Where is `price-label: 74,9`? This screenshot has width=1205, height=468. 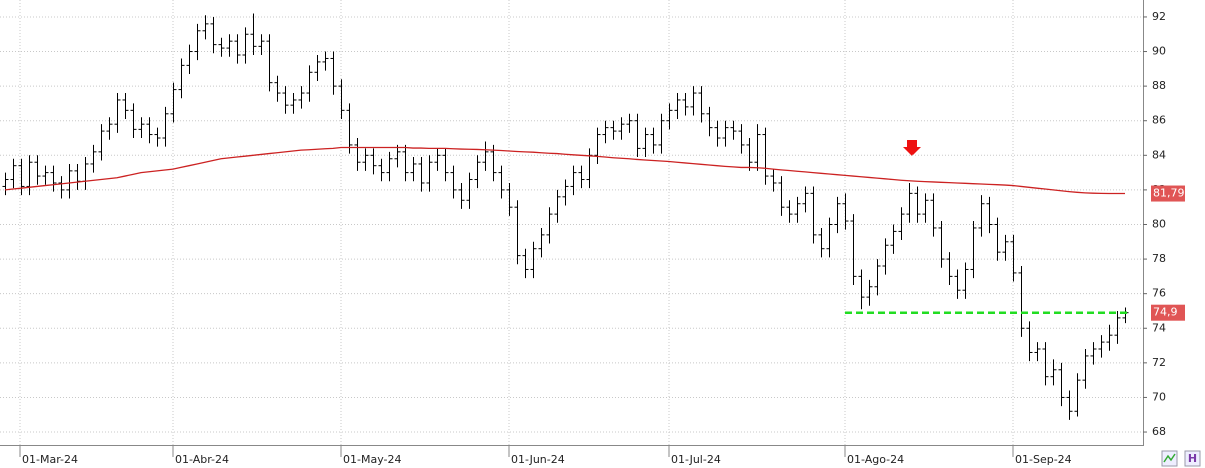
price-label: 74,9 is located at coordinates (1165, 312).